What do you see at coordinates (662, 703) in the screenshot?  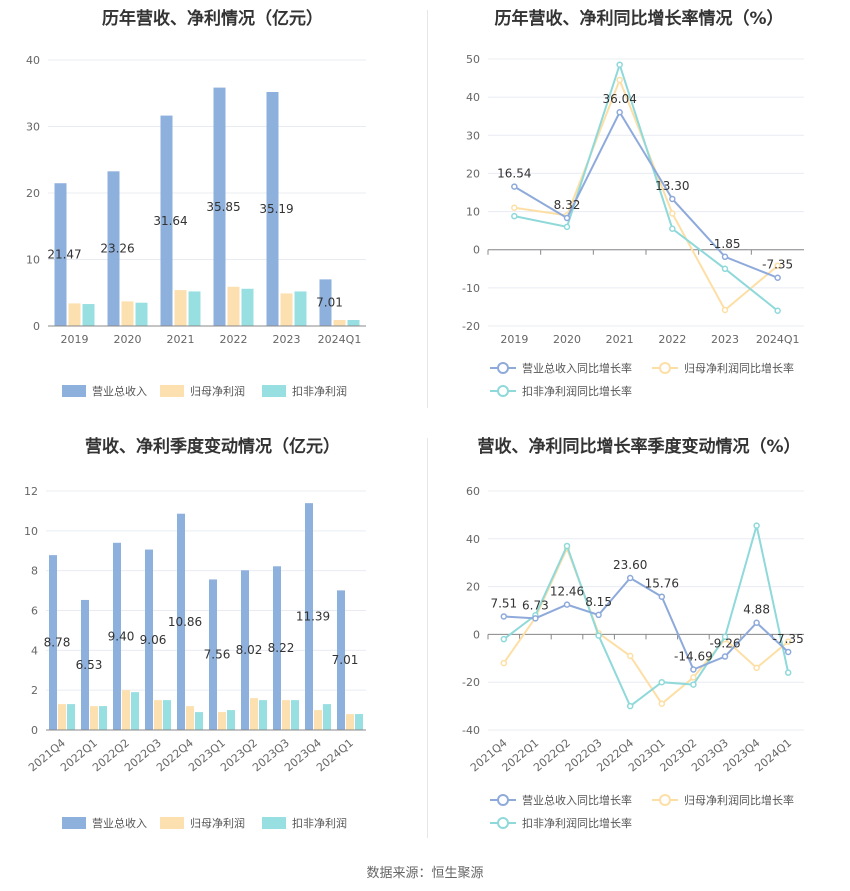 I see `point-2-2023Q1` at bounding box center [662, 703].